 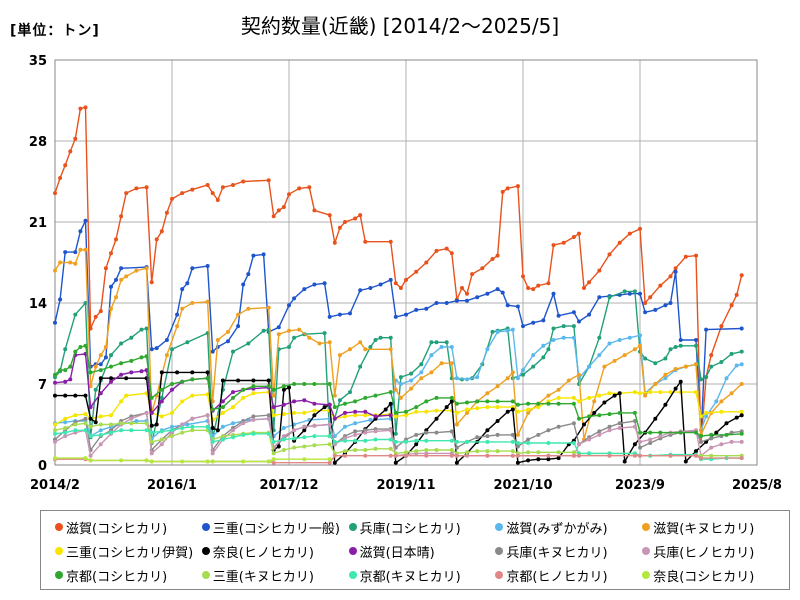 I want to click on legend-item: 三重(コシヒカリ伊賀), so click(x=128, y=551).